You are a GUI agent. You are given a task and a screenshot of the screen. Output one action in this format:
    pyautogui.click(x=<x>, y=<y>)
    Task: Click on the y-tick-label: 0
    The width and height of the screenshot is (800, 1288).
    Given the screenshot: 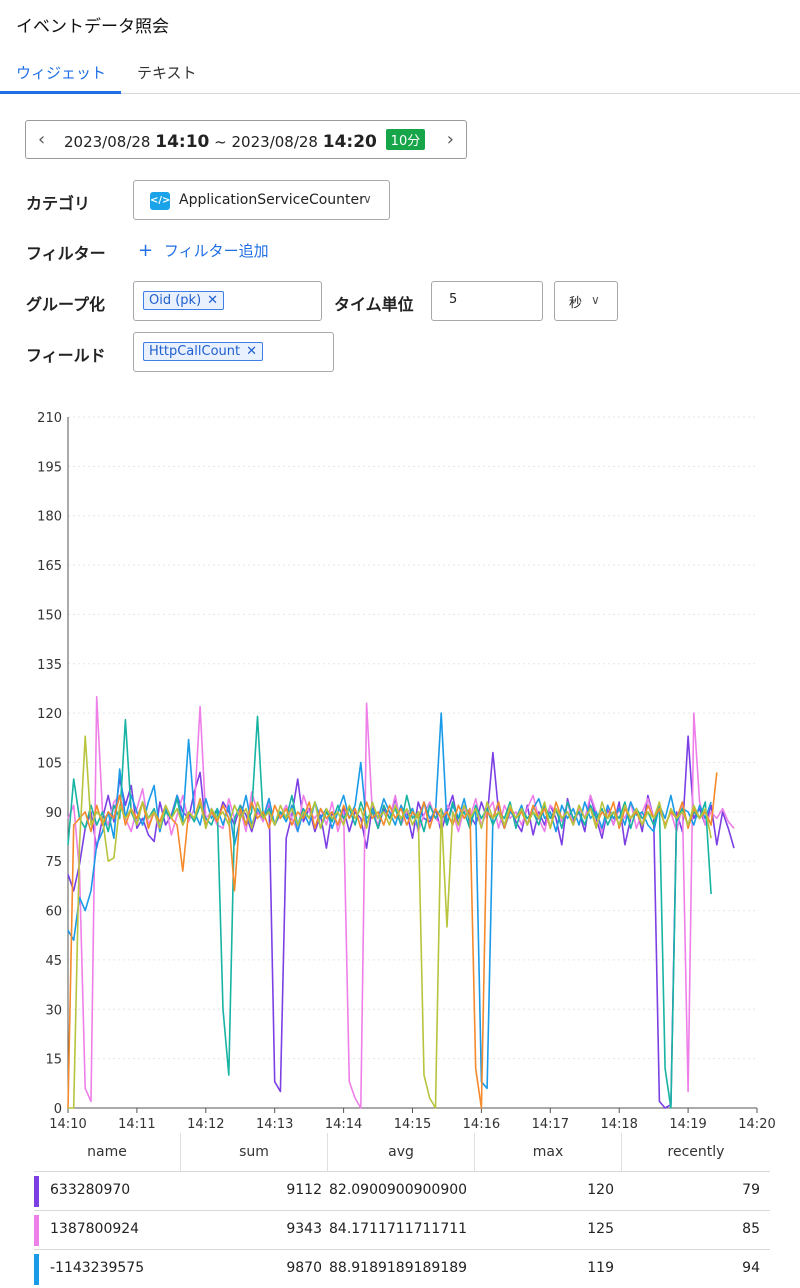 What is the action you would take?
    pyautogui.click(x=58, y=1109)
    